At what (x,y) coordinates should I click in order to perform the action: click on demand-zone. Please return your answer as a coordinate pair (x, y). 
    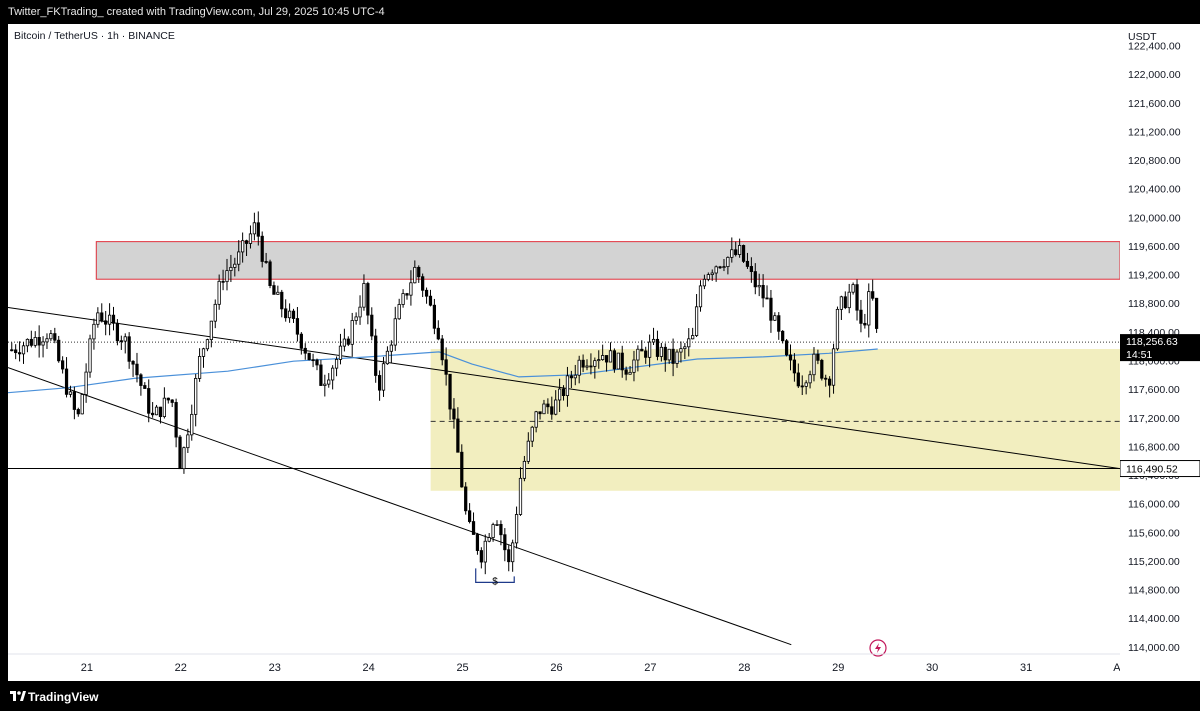
    Looking at the image, I should click on (775, 420).